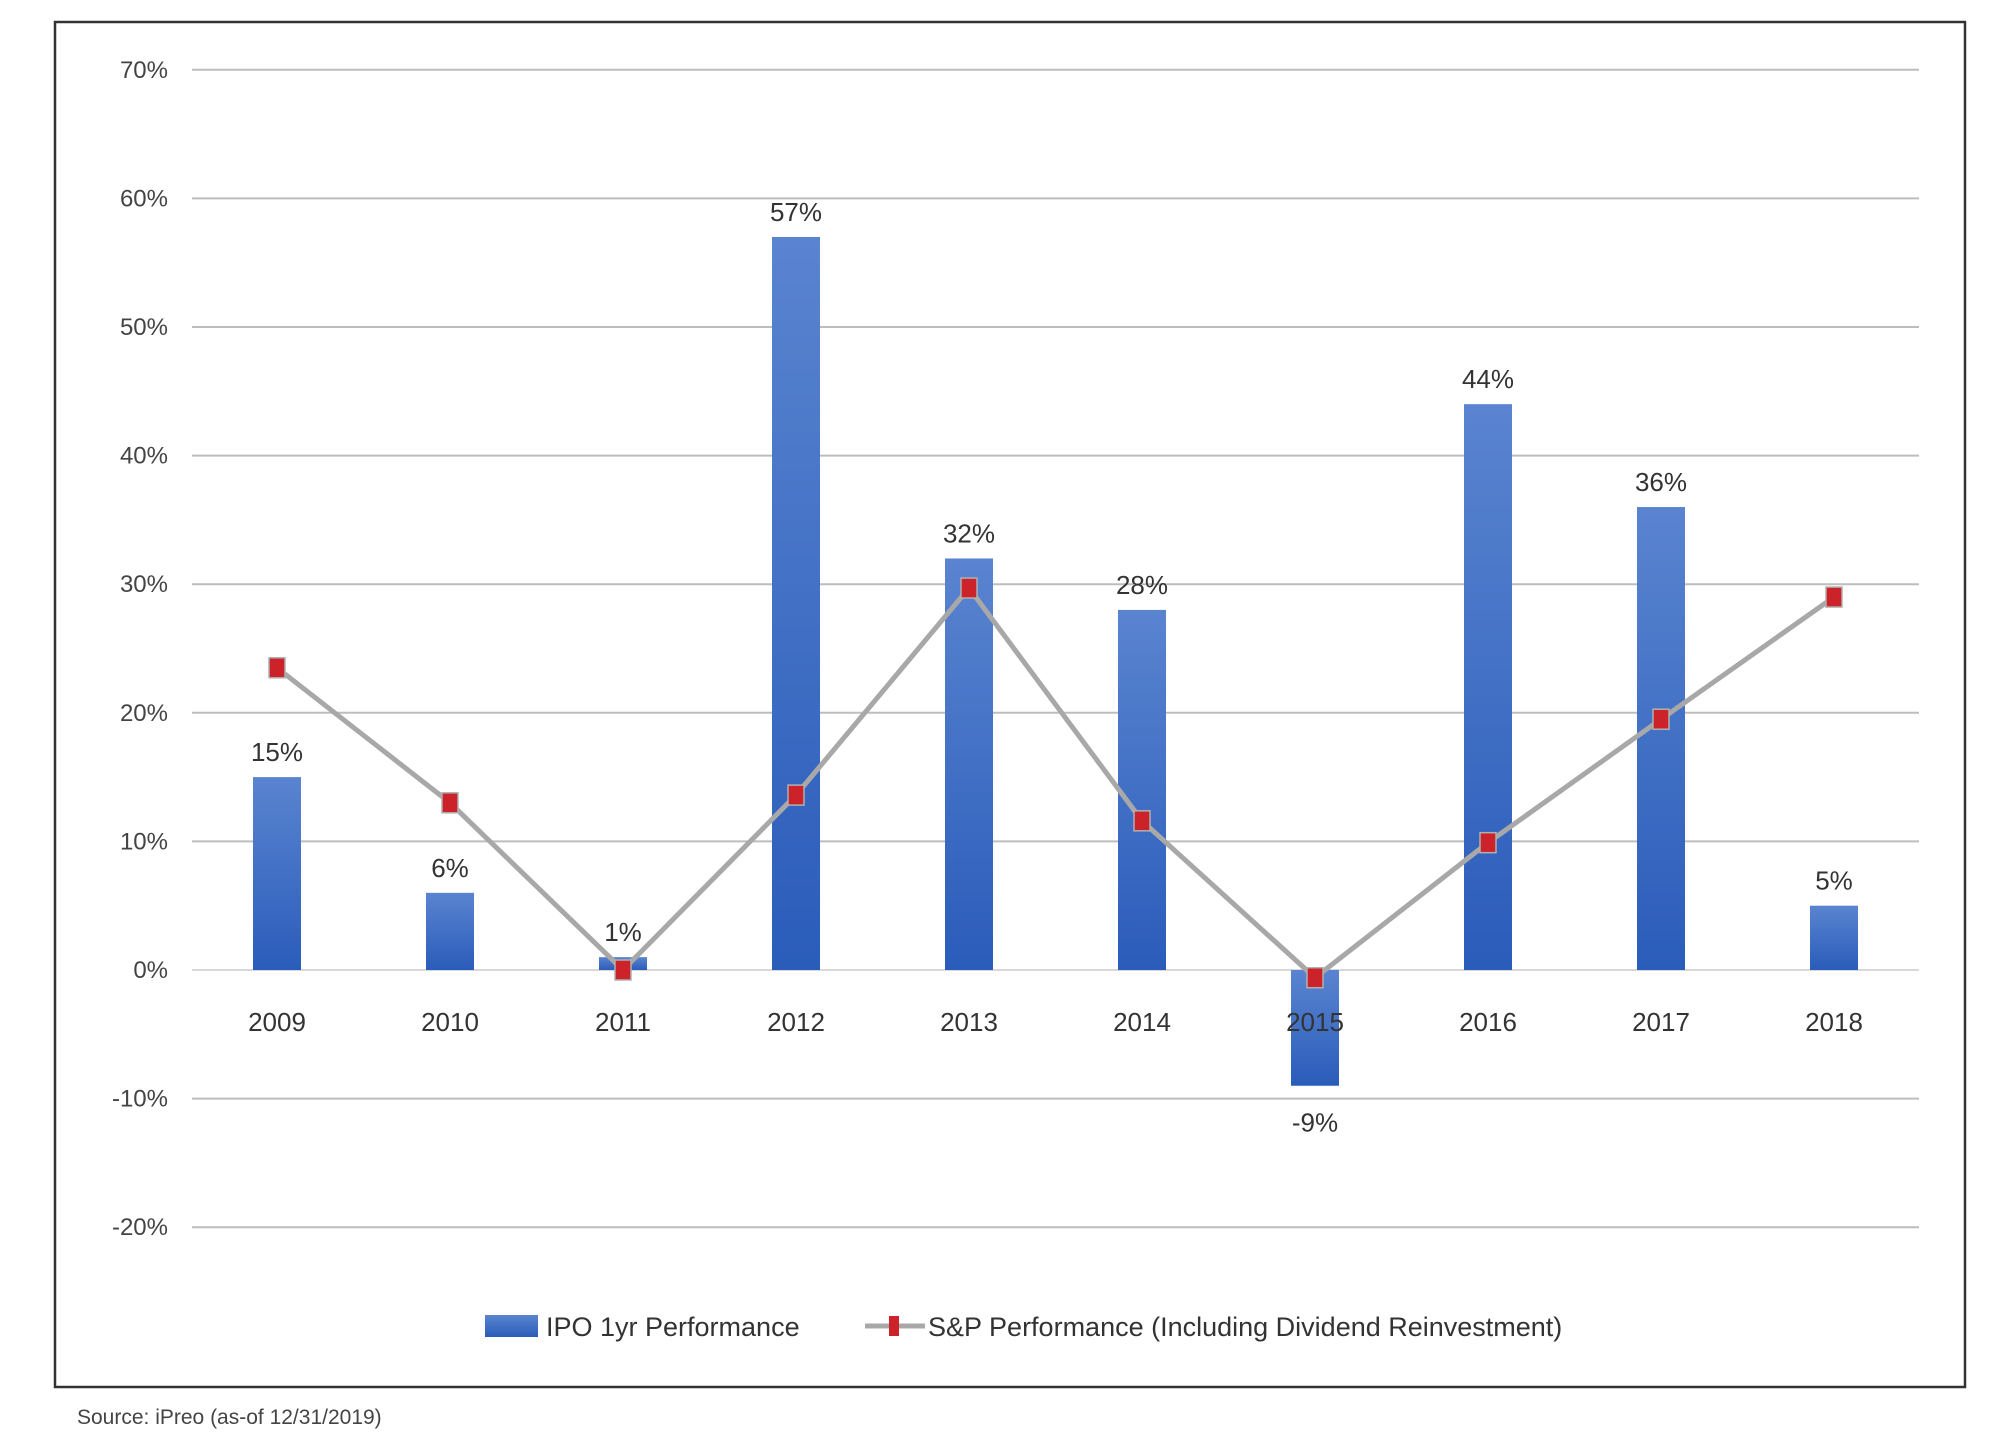 The width and height of the screenshot is (2000, 1432). I want to click on y-tick-label: 30%, so click(144, 584).